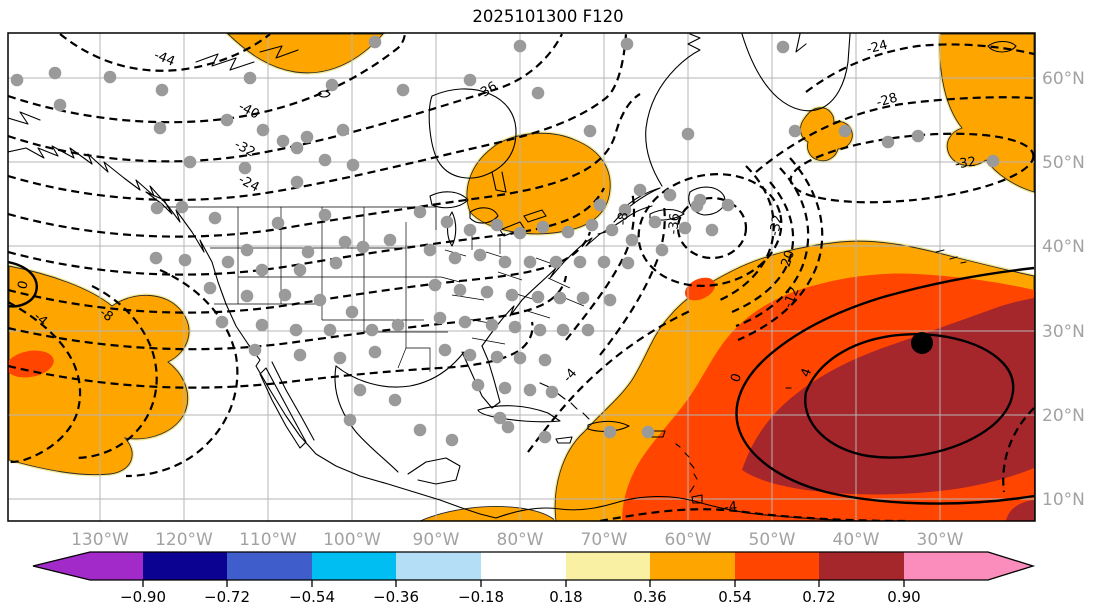  Describe the element at coordinates (23, 284) in the screenshot. I see `contour-0-west` at that location.